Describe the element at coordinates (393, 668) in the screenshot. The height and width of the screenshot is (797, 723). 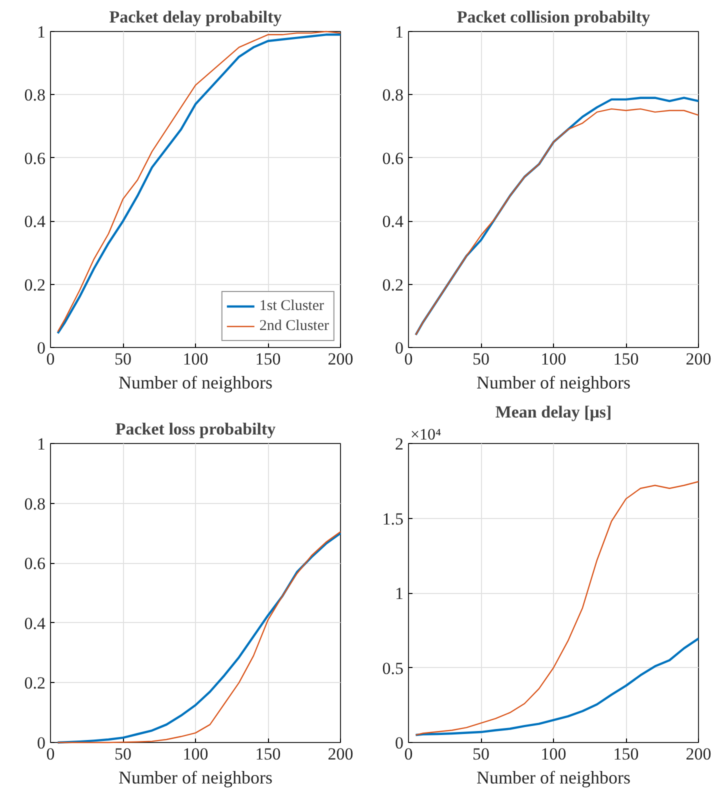
I see `y-tick-label: 0.5` at that location.